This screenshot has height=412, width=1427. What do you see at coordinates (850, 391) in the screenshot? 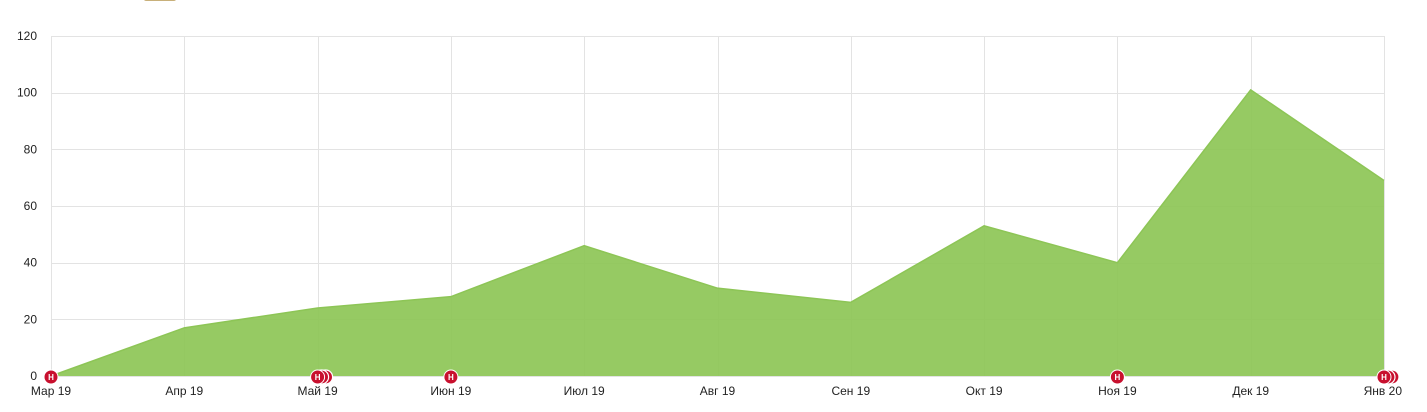
I see `x-tick-label: Сен 19` at bounding box center [850, 391].